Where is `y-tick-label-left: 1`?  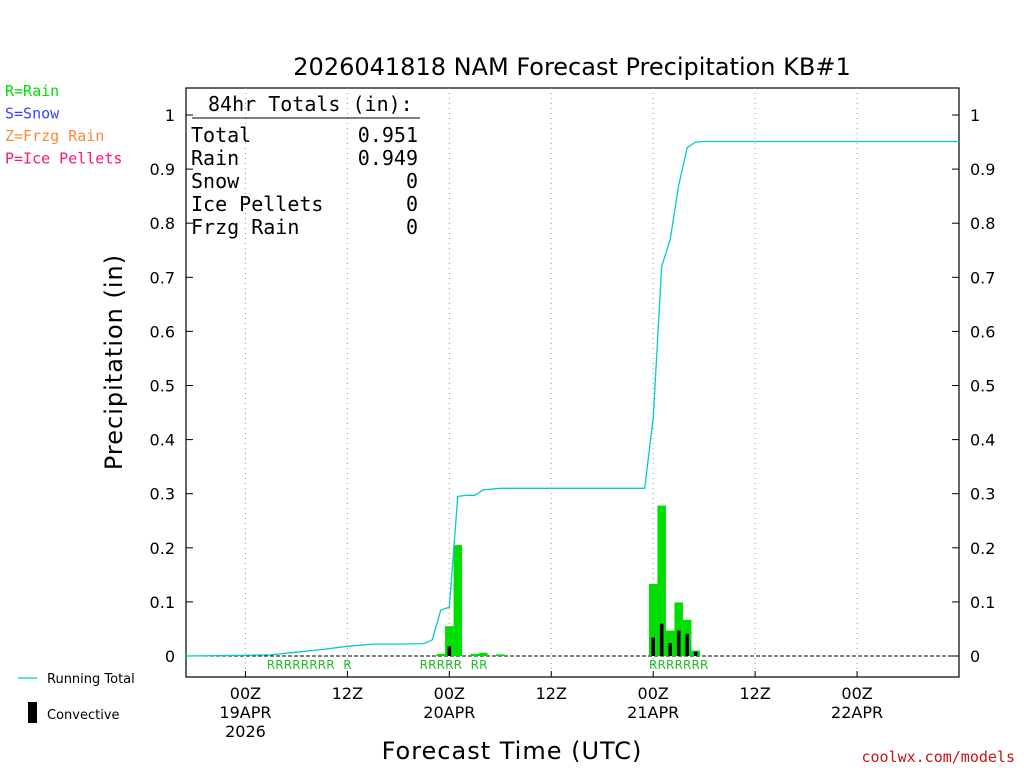
y-tick-label-left: 1 is located at coordinates (170, 115).